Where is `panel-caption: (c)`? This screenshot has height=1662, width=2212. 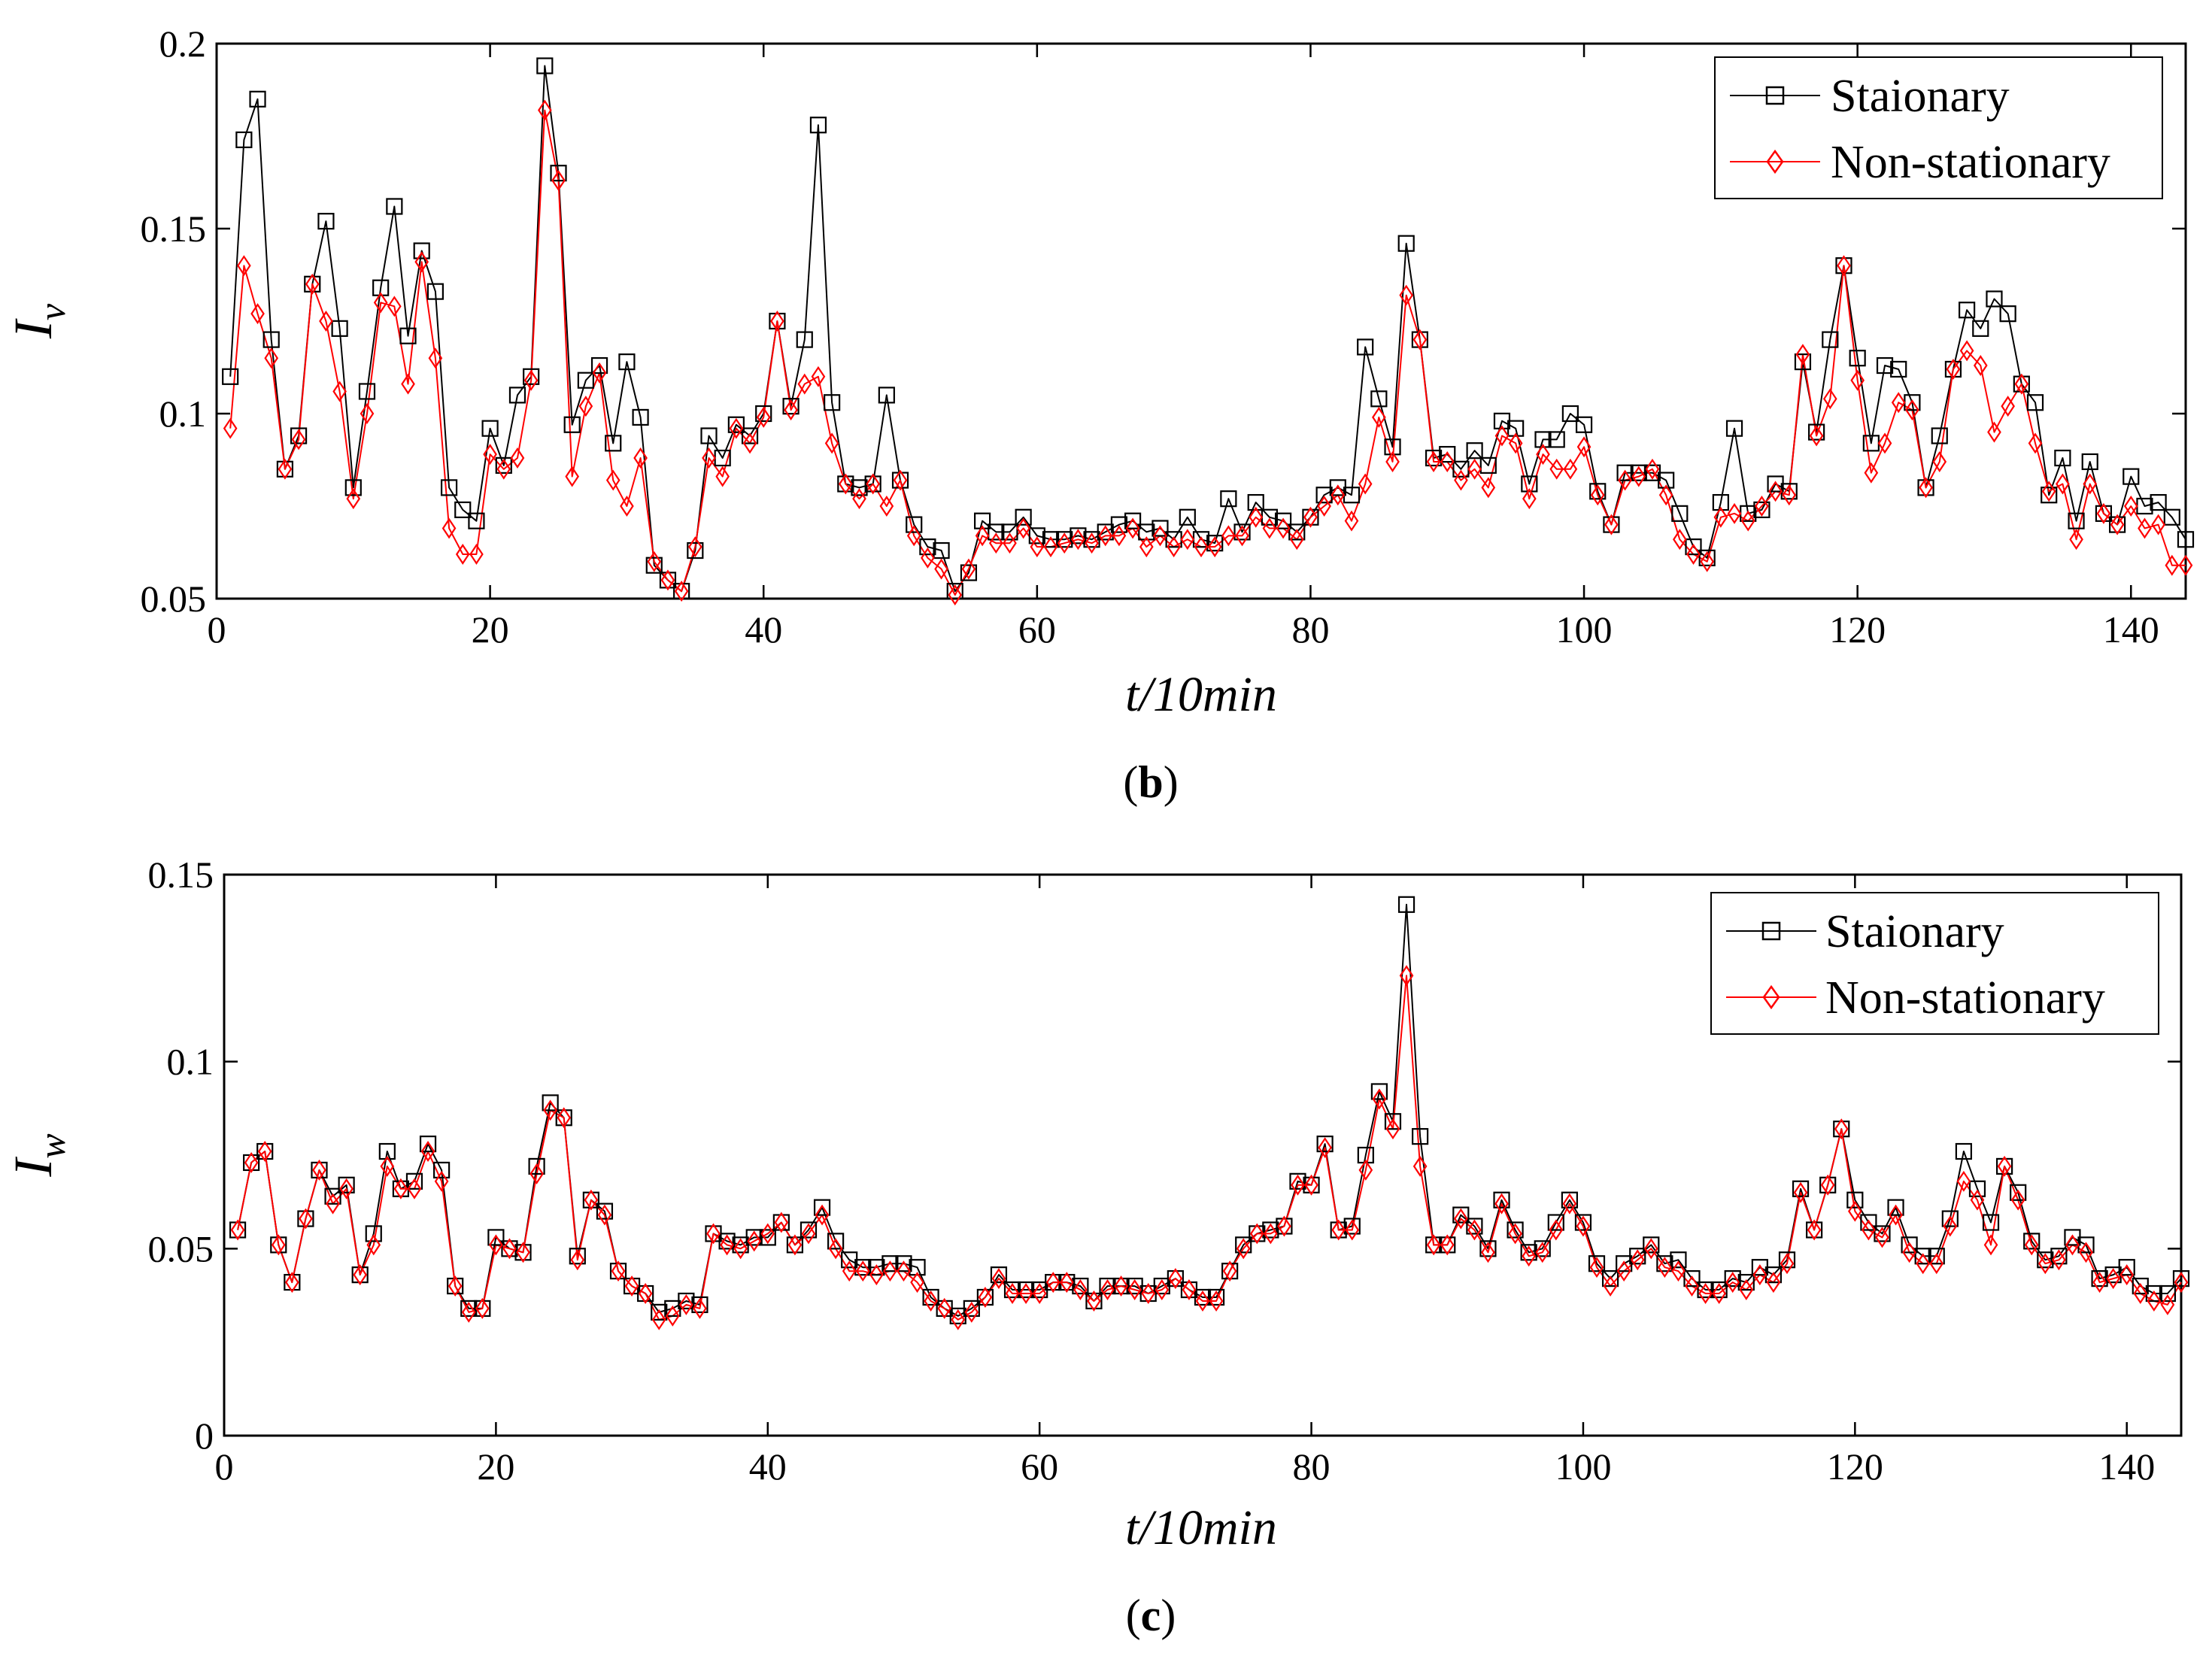
panel-caption: (c) is located at coordinates (1151, 1615).